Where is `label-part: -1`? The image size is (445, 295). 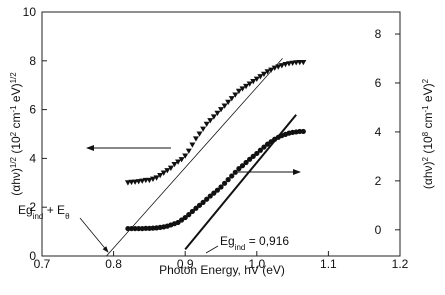
label-part: -1 is located at coordinates (425, 109).